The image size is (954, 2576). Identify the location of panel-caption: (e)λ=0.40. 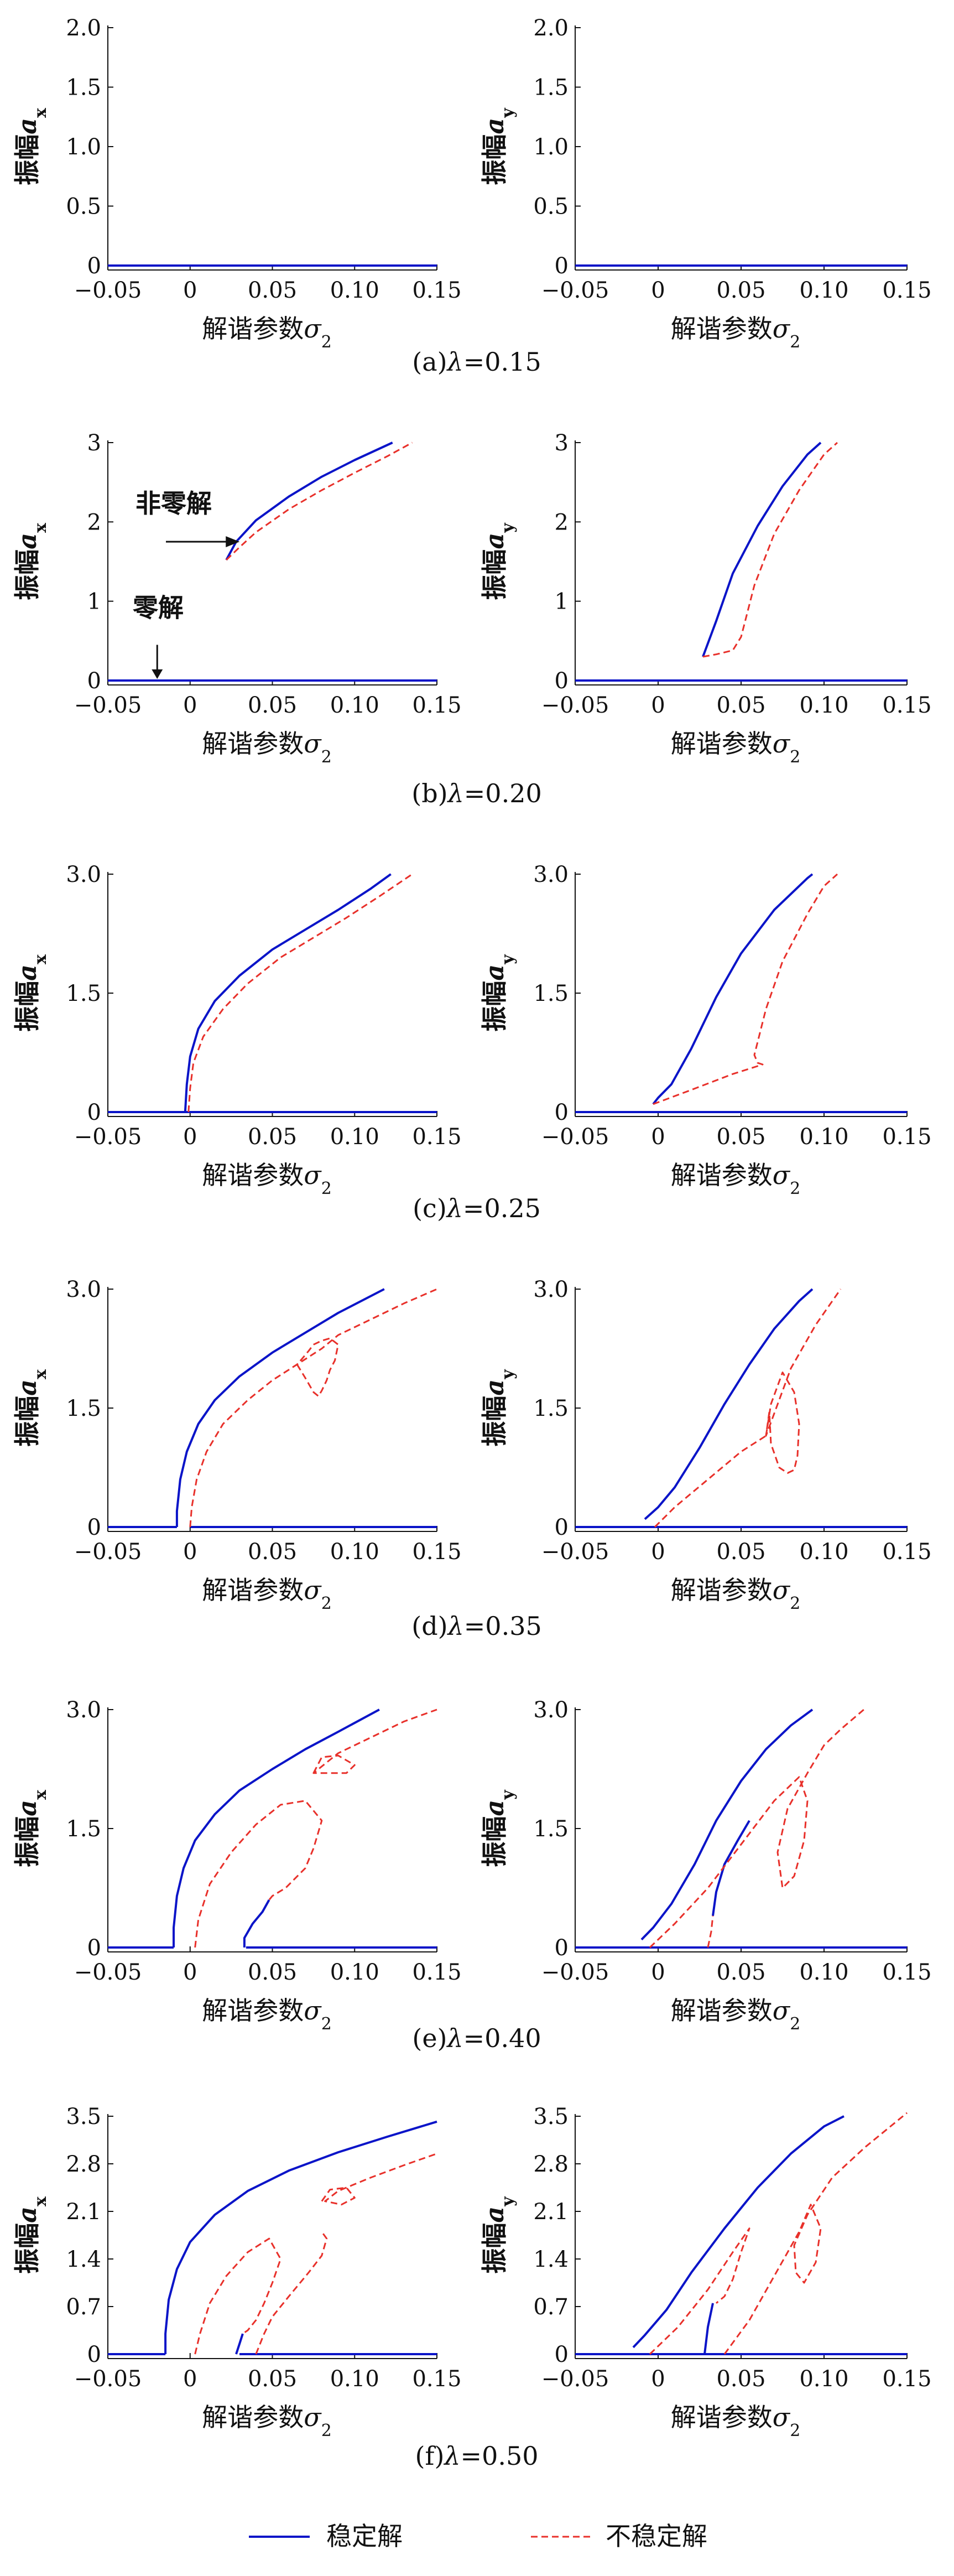
(476, 2038).